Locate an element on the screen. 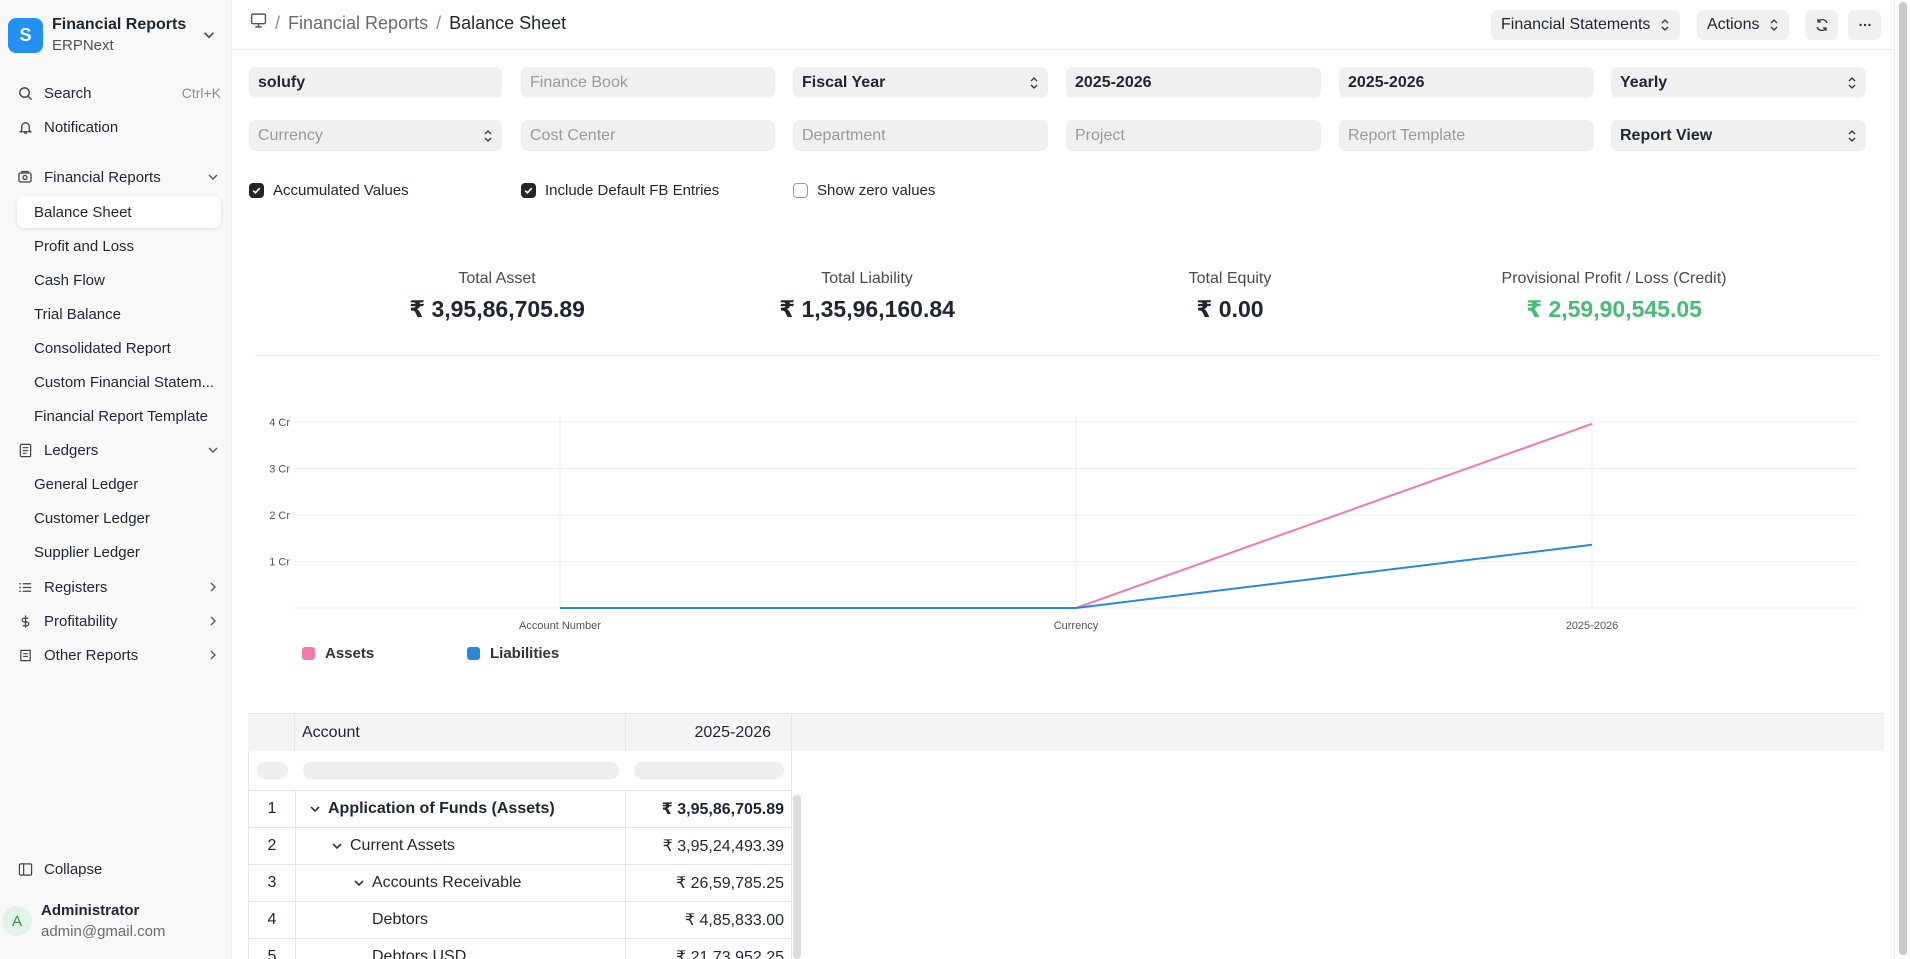 This screenshot has width=1910, height=959. table-row: 2 Current Assets ₹ 3,95,24,493.39 is located at coordinates (520, 846).